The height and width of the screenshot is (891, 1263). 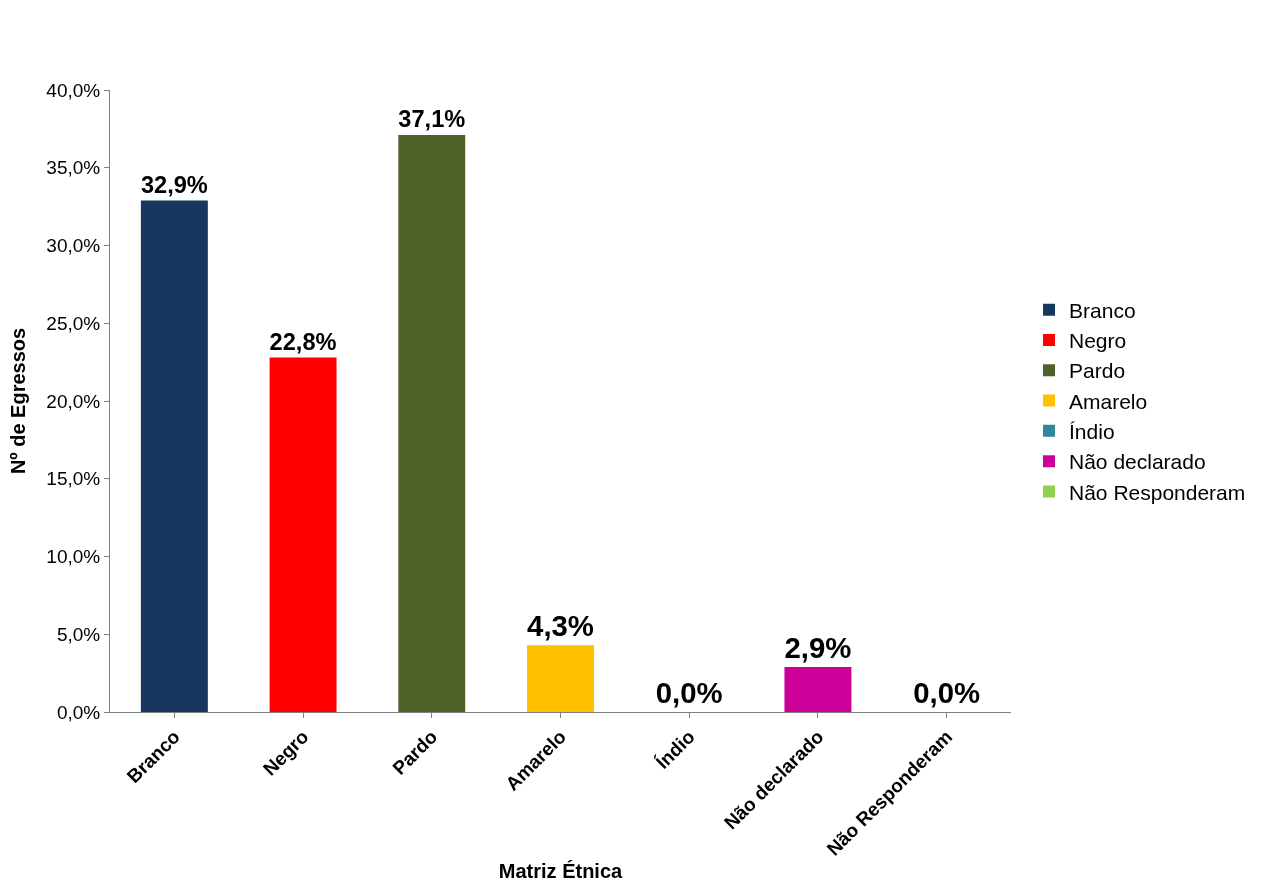 I want to click on y-tick-label: 0,0%, so click(x=78, y=712).